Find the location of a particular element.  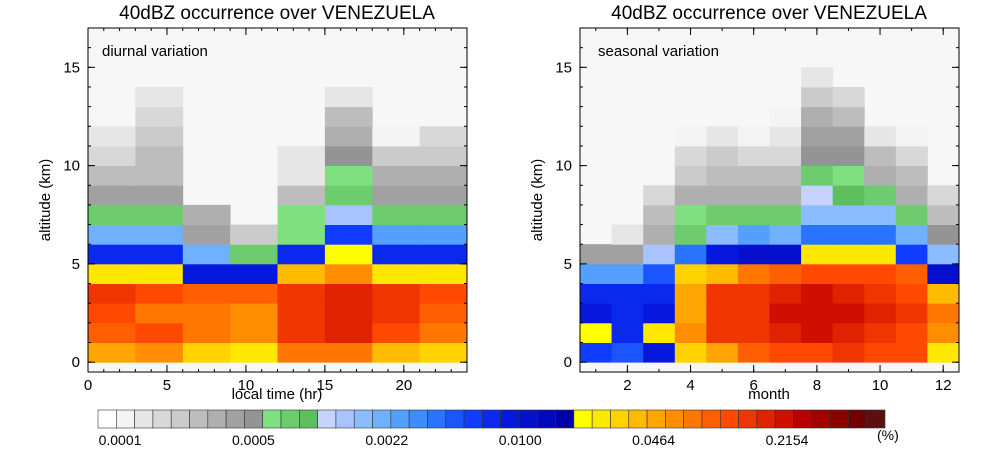

x-axis-label-diurnal: local time (hr) is located at coordinates (277, 394).